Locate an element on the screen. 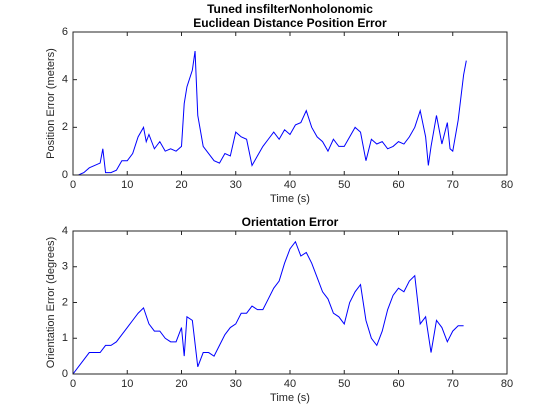 The image size is (560, 420). chart-title: Tuned insfilterNonholonomic is located at coordinates (290, 9).